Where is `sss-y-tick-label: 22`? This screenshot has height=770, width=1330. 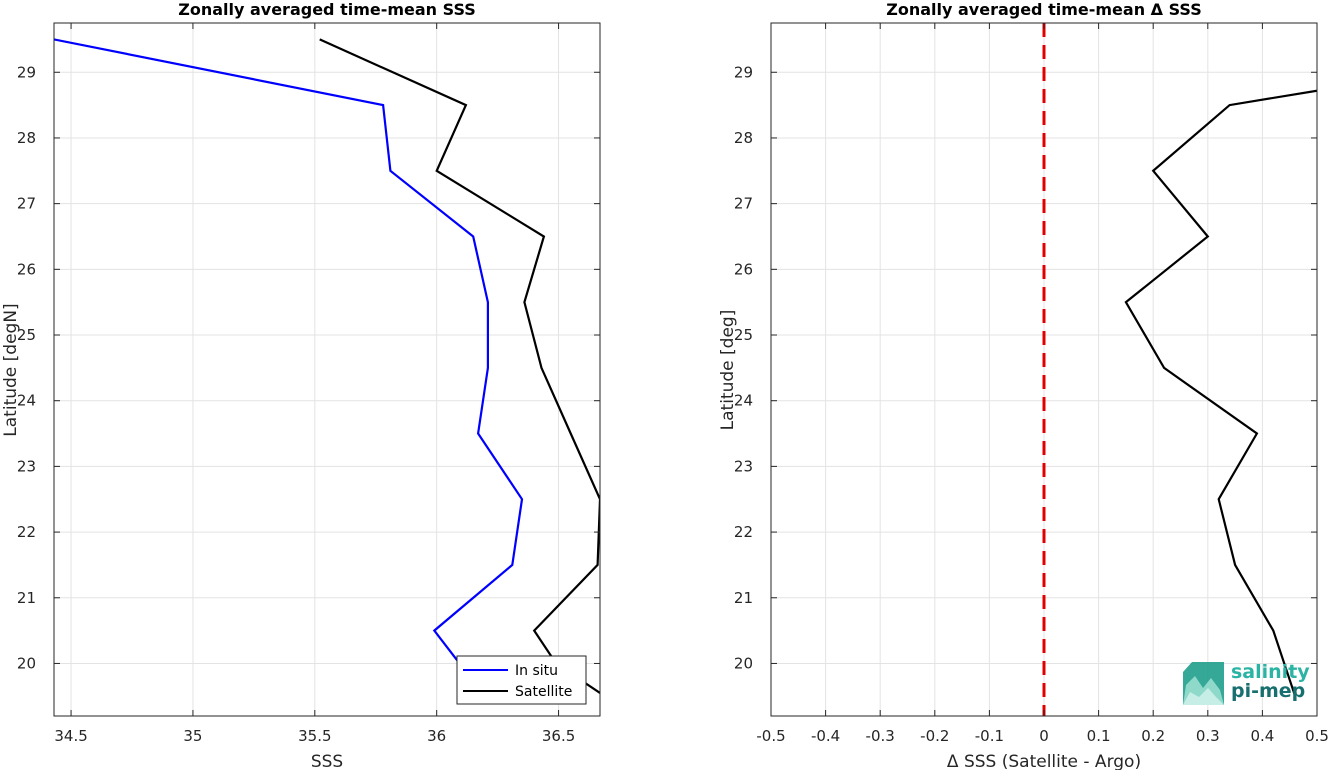 sss-y-tick-label: 22 is located at coordinates (26, 532).